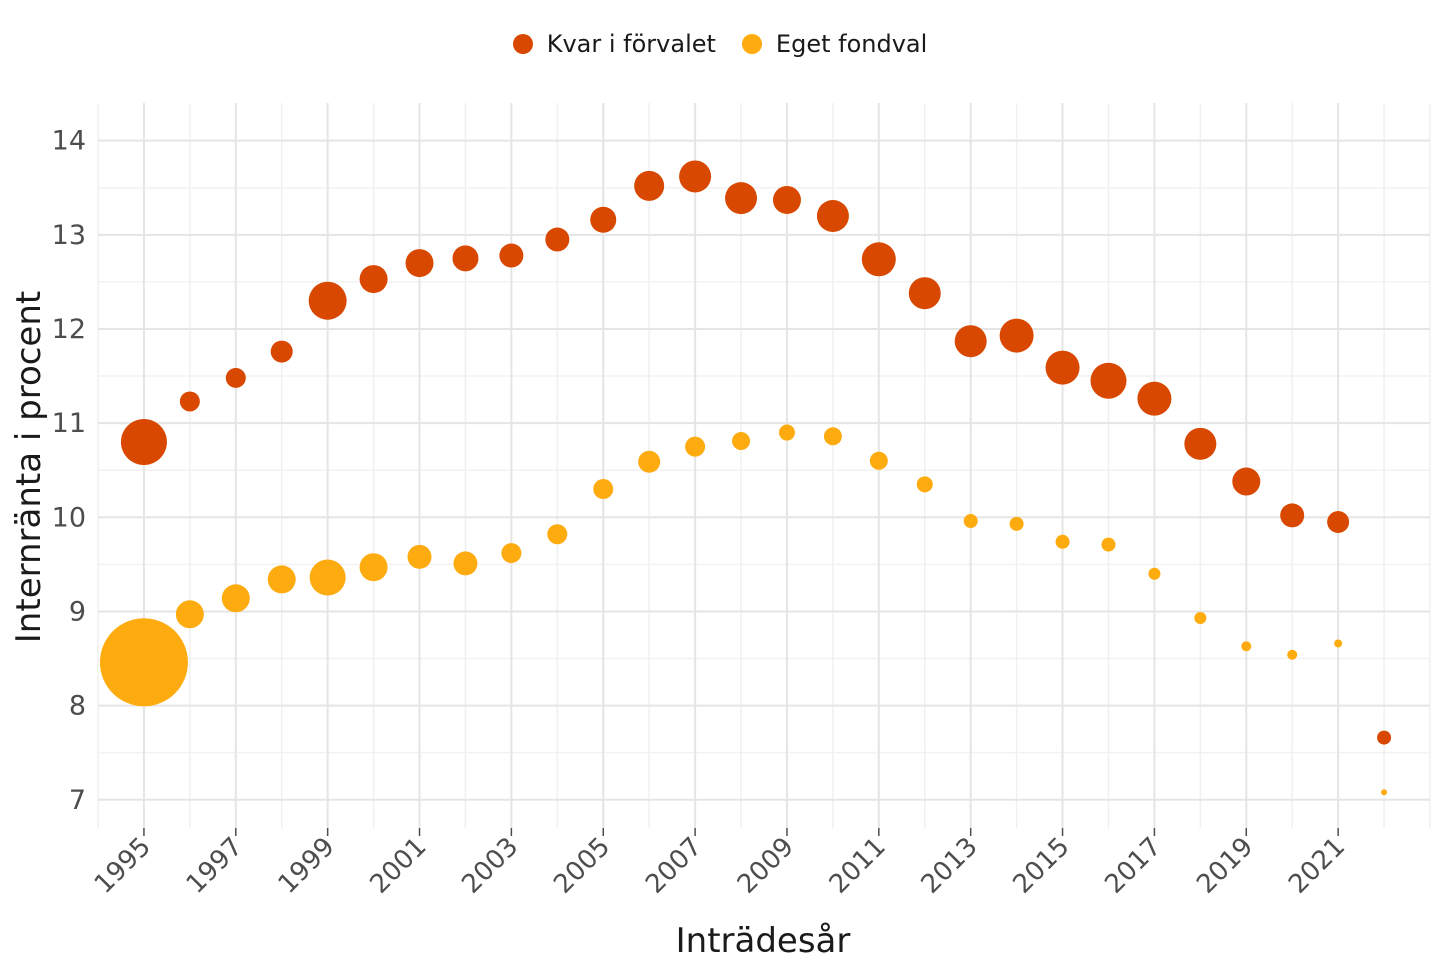  Describe the element at coordinates (720, 44) in the screenshot. I see `legend: Kvar i förvalet Eget fondval` at that location.